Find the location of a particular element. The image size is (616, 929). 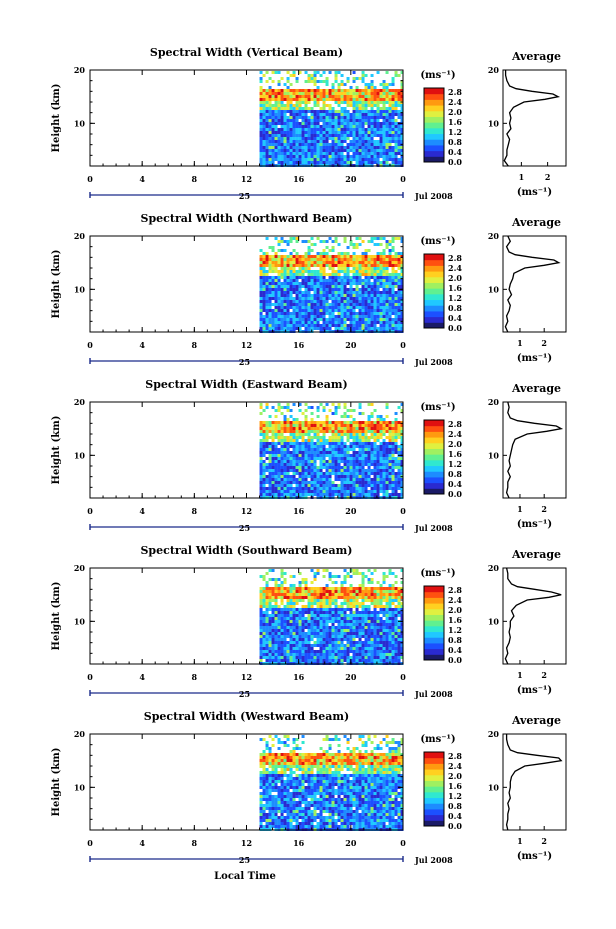

y-tick-label: 20 is located at coordinates (80, 236).